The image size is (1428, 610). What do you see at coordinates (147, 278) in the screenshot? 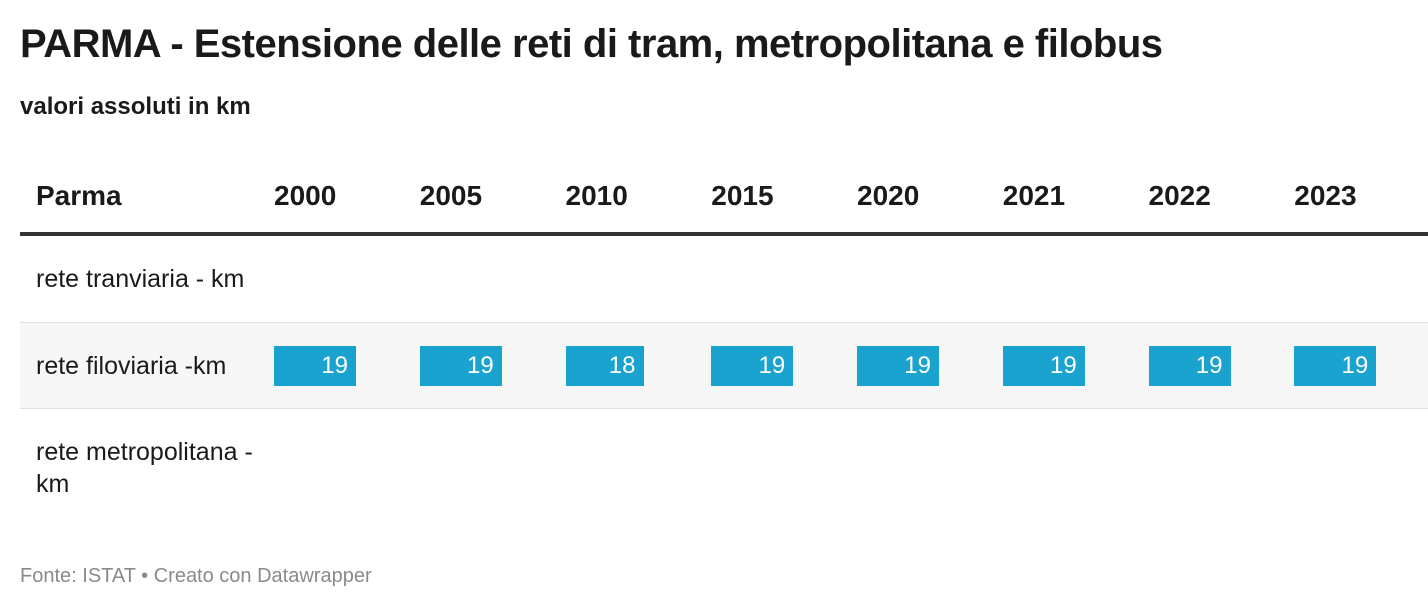
I see `row-label: rete tranviaria - km` at bounding box center [147, 278].